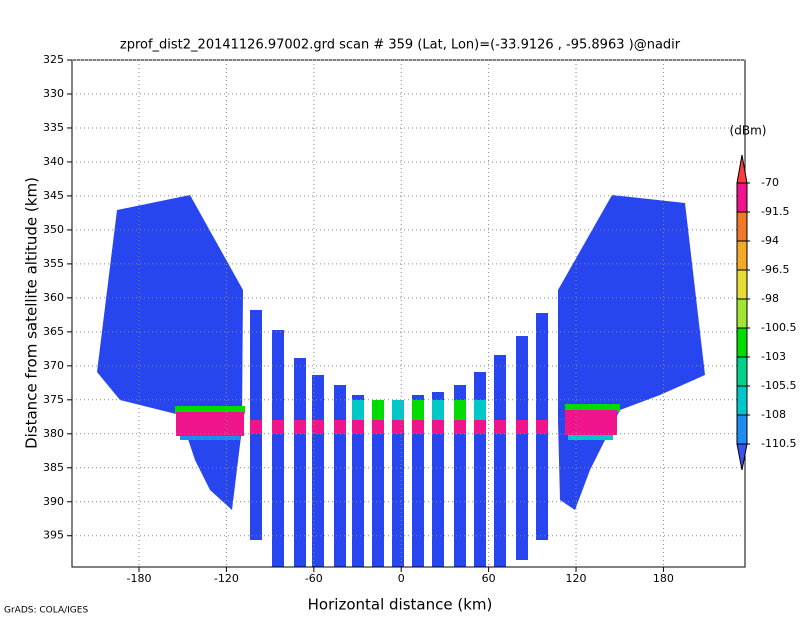  What do you see at coordinates (778, 327) in the screenshot?
I see `colorbar-tick-label: -100.5` at bounding box center [778, 327].